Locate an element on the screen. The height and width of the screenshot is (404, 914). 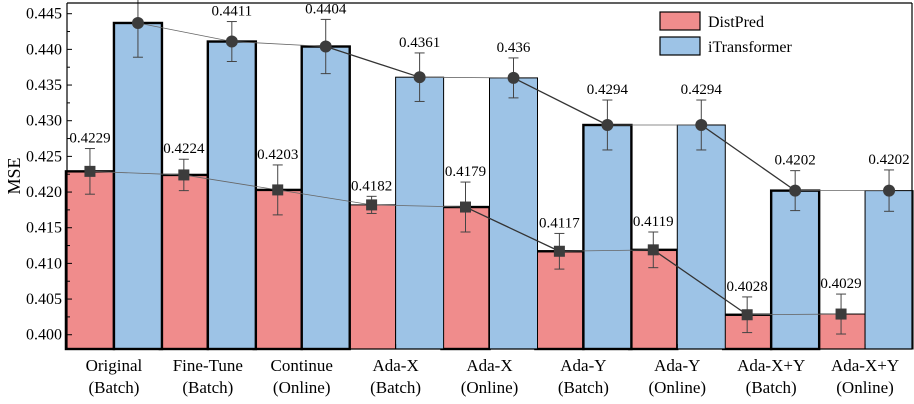
y-tick-label-6: 0.430 is located at coordinates (44, 121).